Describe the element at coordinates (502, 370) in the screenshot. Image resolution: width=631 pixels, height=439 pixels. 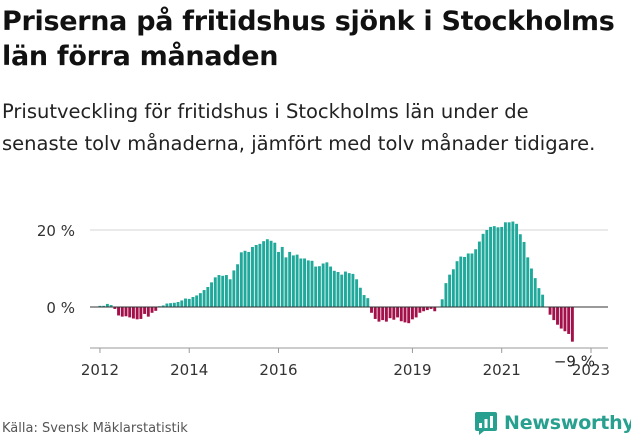
I see `x-tick-label: 2021` at that location.